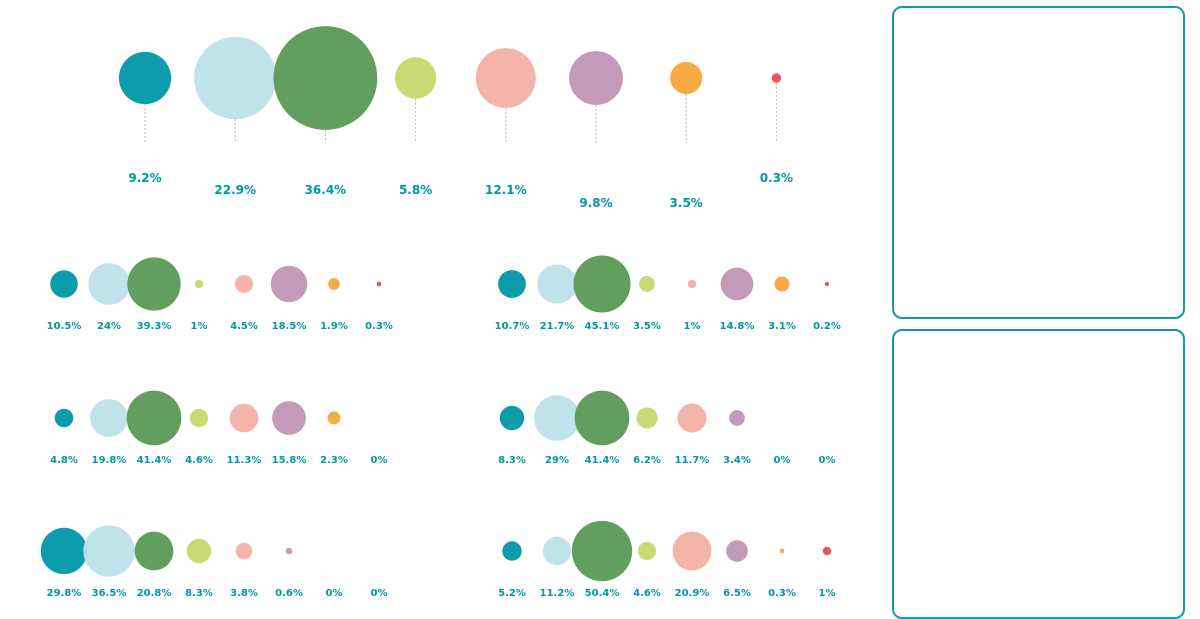  Describe the element at coordinates (289, 593) in the screenshot. I see `small-bubble-label: 0.6%` at that location.